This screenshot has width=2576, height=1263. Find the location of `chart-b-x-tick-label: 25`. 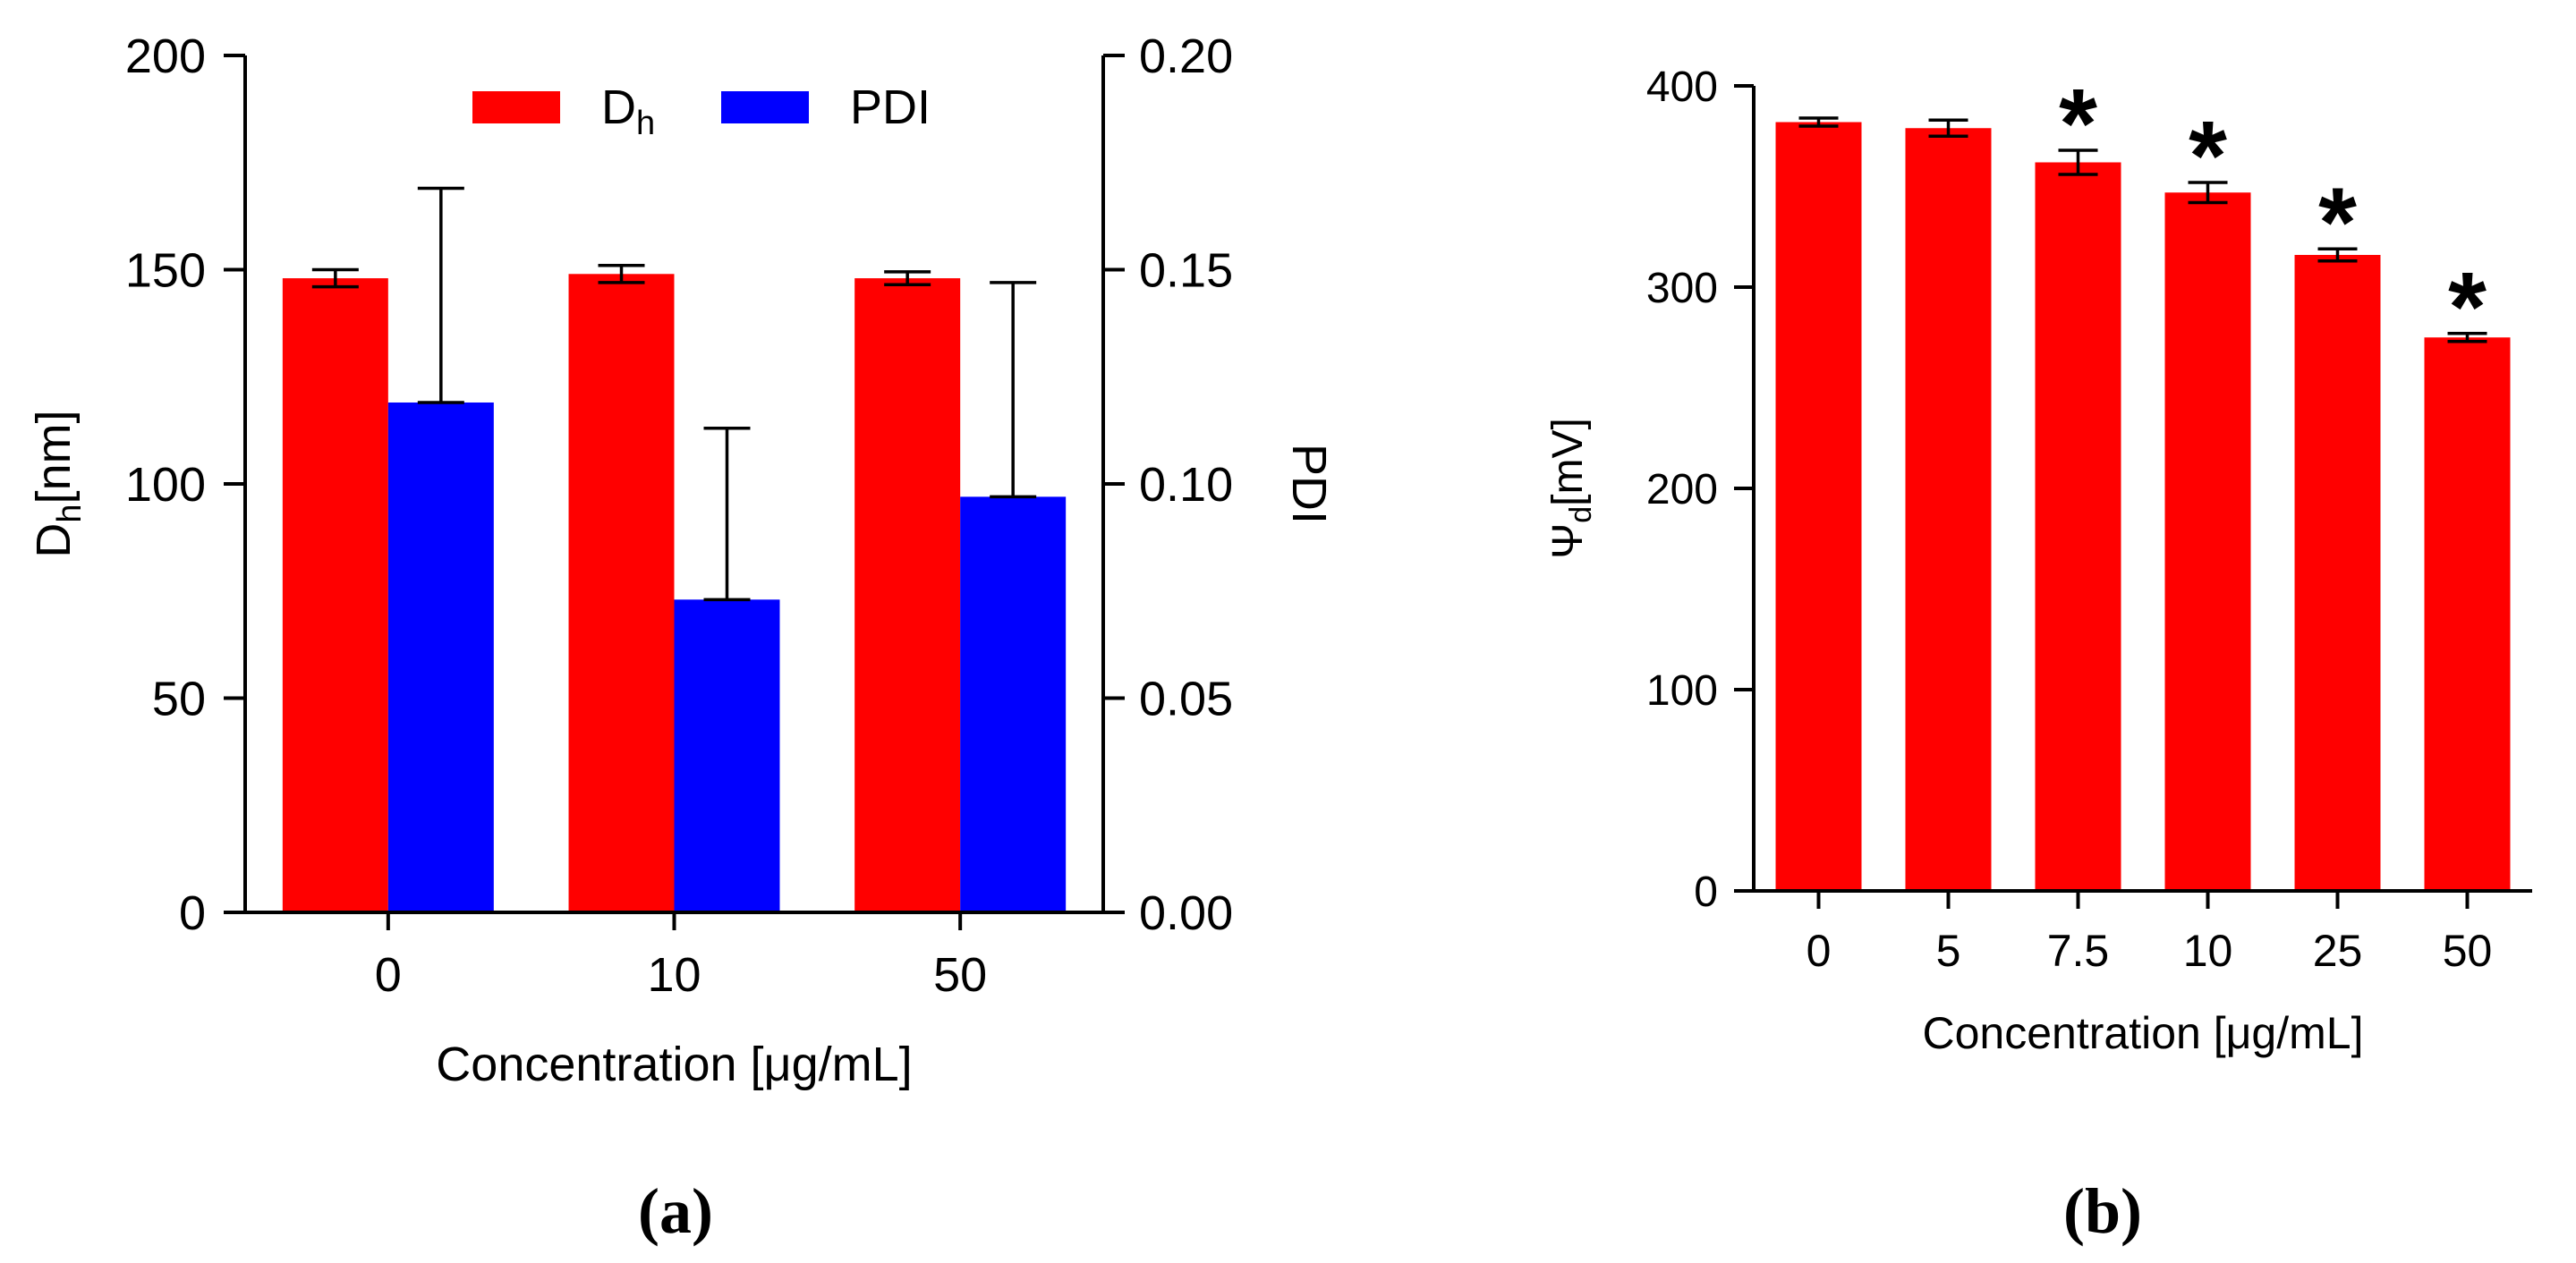

chart-b-x-tick-label: 25 is located at coordinates (2338, 951).